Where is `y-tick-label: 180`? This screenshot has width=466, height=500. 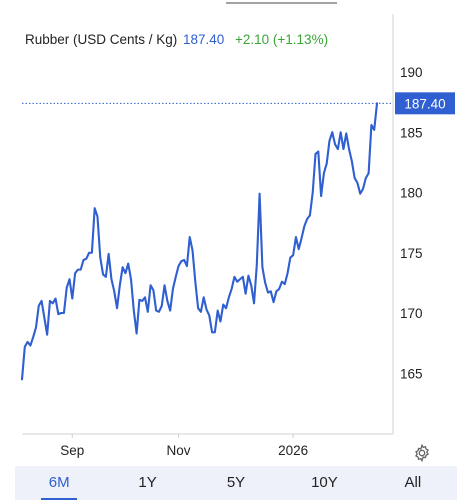
y-tick-label: 180 is located at coordinates (411, 193).